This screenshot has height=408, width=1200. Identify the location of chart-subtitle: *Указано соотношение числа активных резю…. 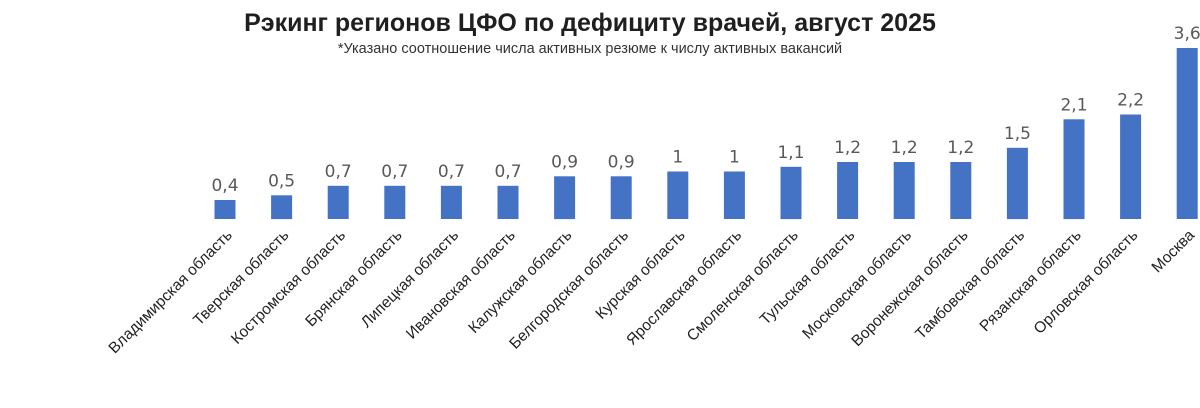
(590, 49).